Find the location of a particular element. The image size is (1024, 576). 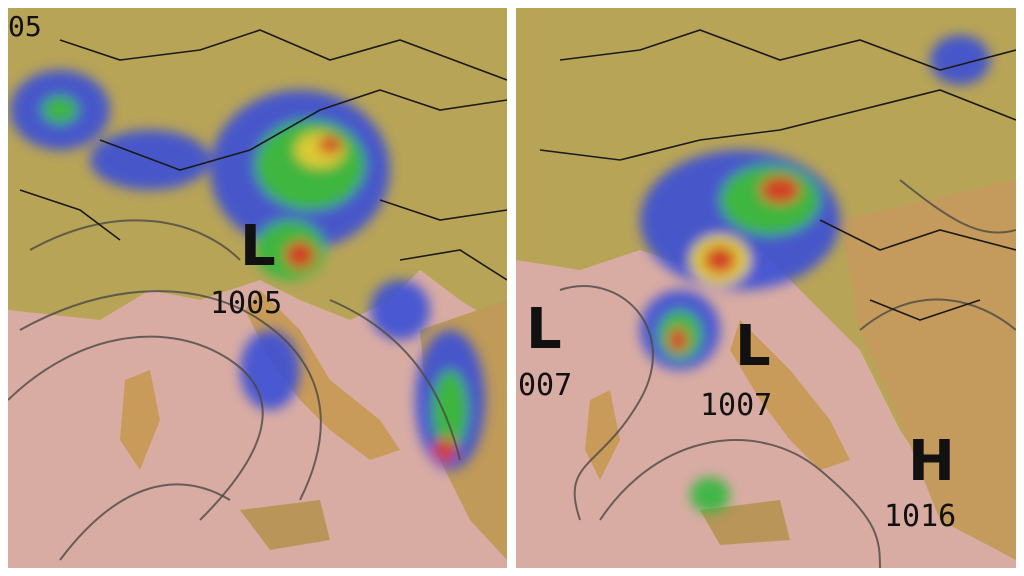

pressure-value: 1016 is located at coordinates (920, 516).